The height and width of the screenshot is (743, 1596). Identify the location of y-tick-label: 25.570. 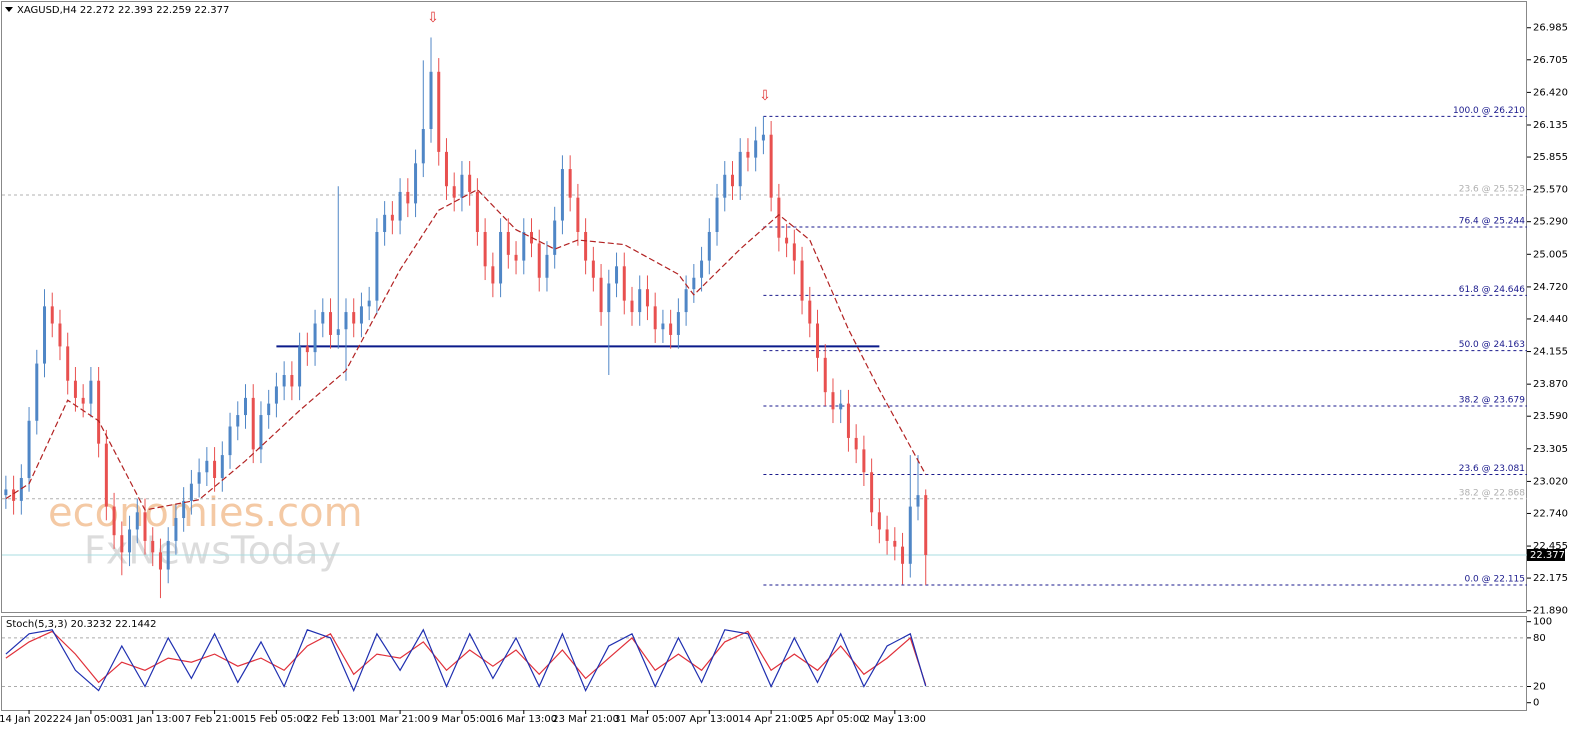
(1550, 190).